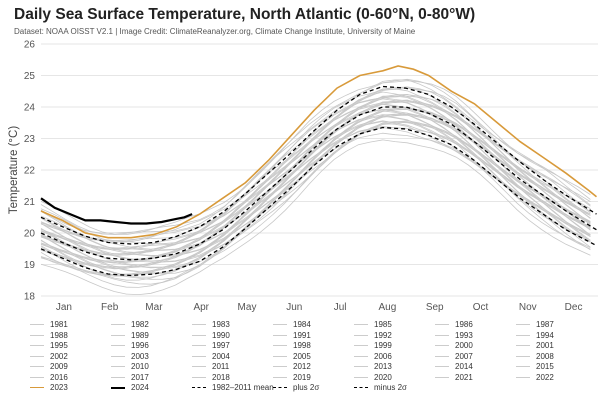 This screenshot has width=604, height=401. Describe the element at coordinates (130, 335) in the screenshot. I see `legend-item: 1989` at that location.